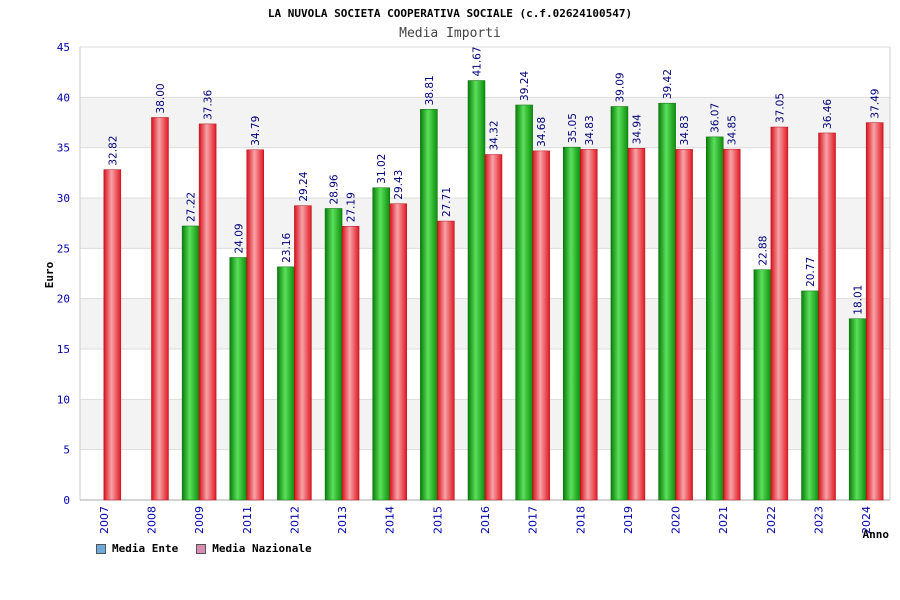  Describe the element at coordinates (104, 520) in the screenshot. I see `x-tick-label: 2007` at that location.